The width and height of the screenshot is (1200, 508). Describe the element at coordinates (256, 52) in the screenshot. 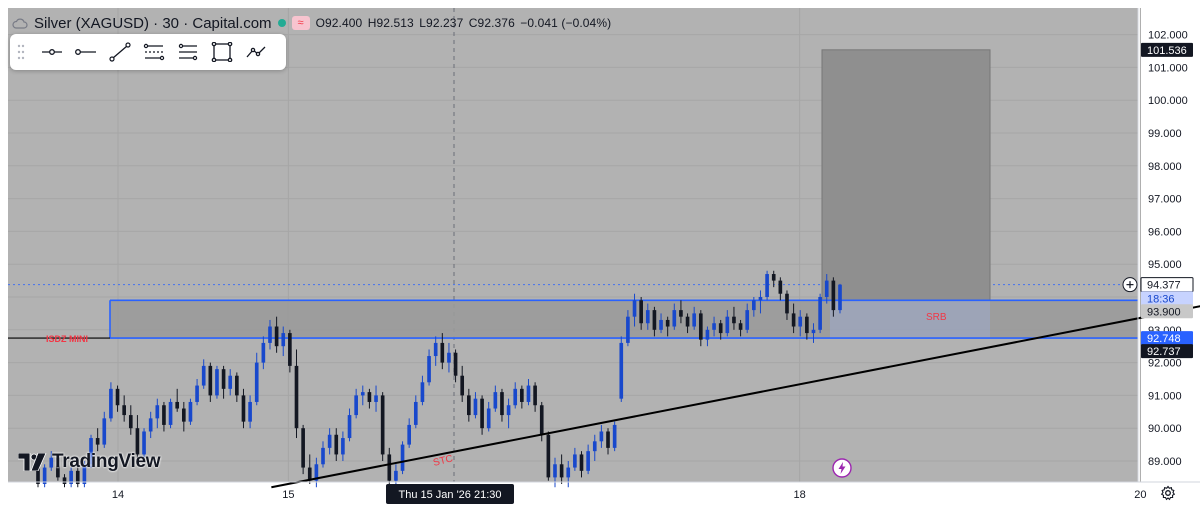

I see `path-tool` at that location.